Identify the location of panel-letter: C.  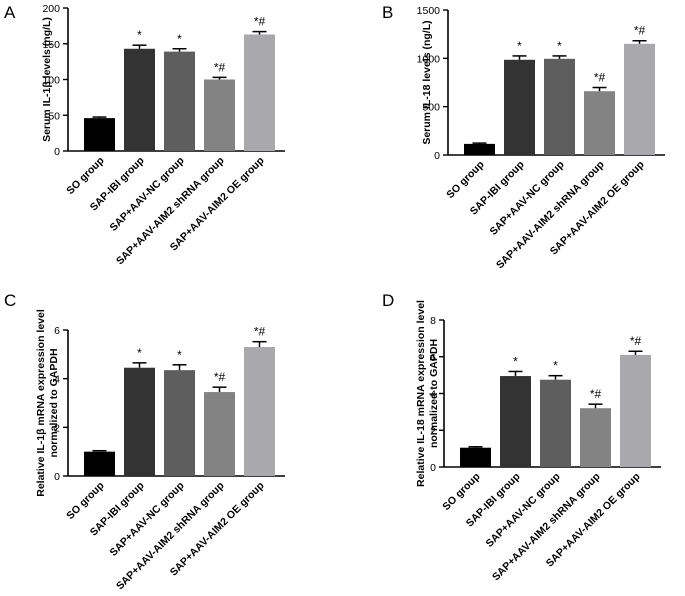
(10, 300).